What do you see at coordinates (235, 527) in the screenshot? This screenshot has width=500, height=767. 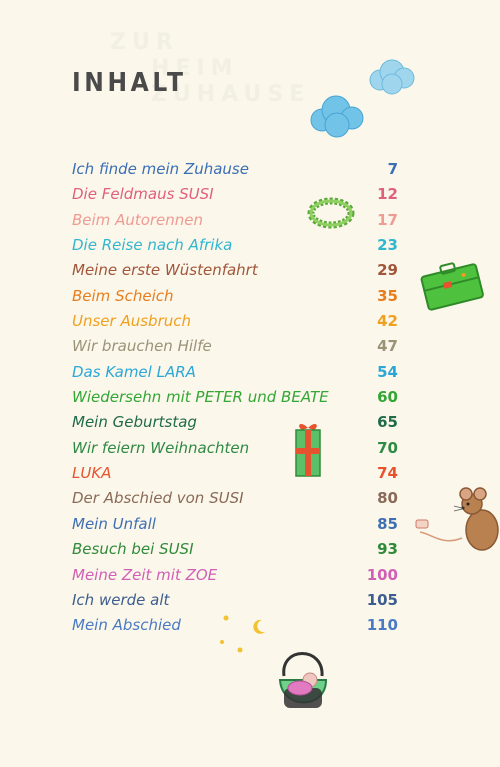 I see `toc-entry: Mein Unfall 85` at bounding box center [235, 527].